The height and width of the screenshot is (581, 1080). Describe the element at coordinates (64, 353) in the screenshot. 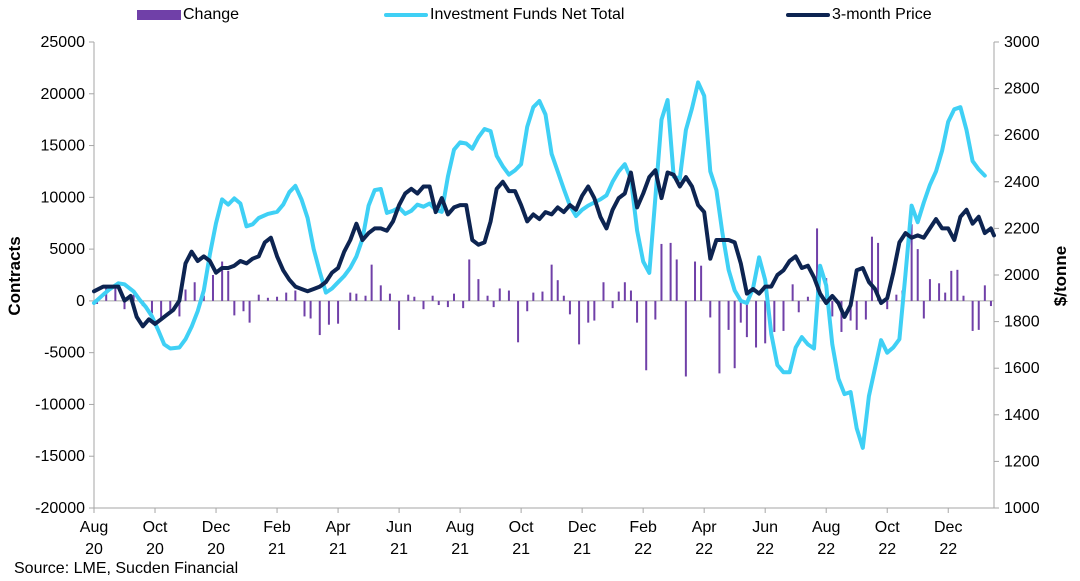

I see `y-left-tick-label: -5000` at that location.